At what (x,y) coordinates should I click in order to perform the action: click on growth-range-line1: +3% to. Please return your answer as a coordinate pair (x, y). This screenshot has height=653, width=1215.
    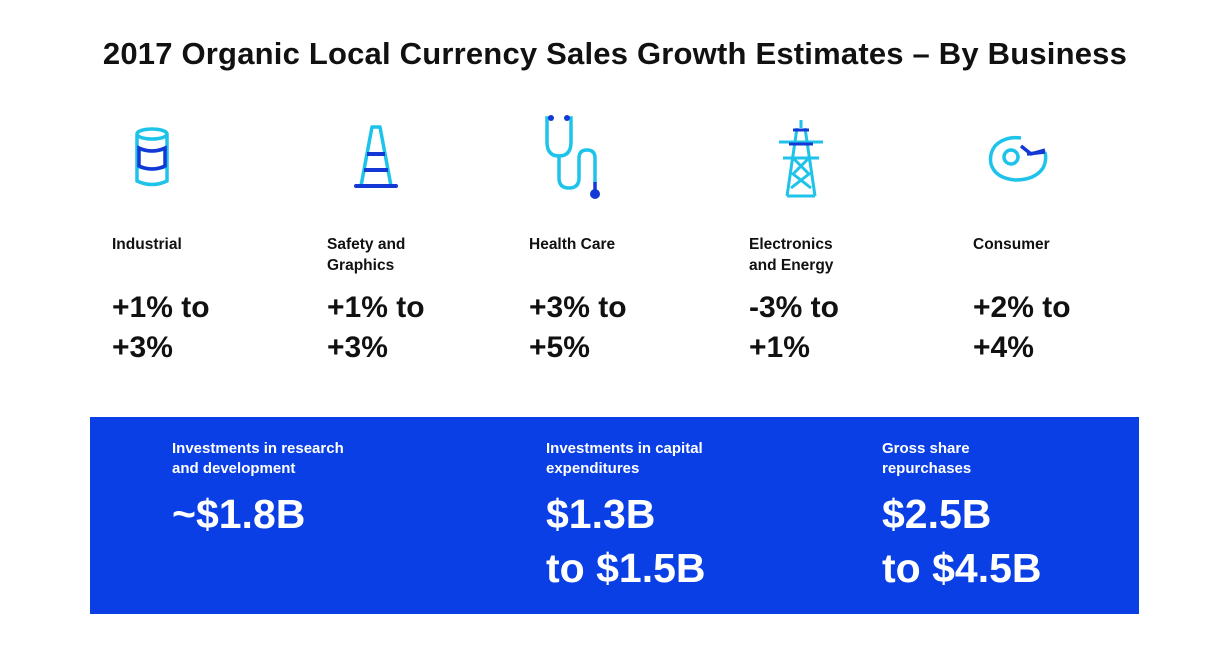
    Looking at the image, I should click on (578, 307).